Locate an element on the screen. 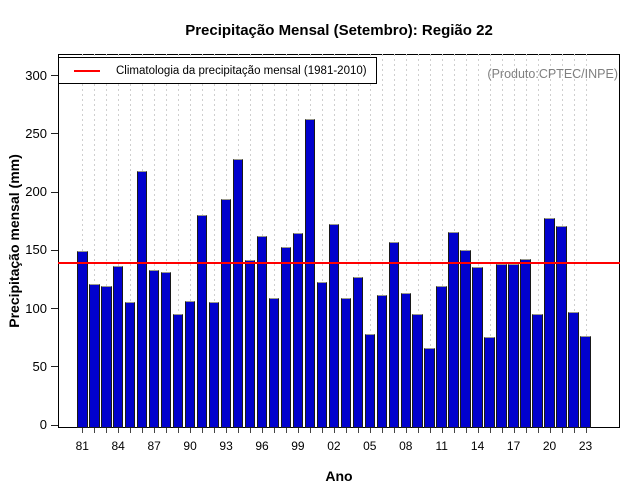 Image resolution: width=640 pixels, height=500 pixels. bar-2007 is located at coordinates (394, 334).